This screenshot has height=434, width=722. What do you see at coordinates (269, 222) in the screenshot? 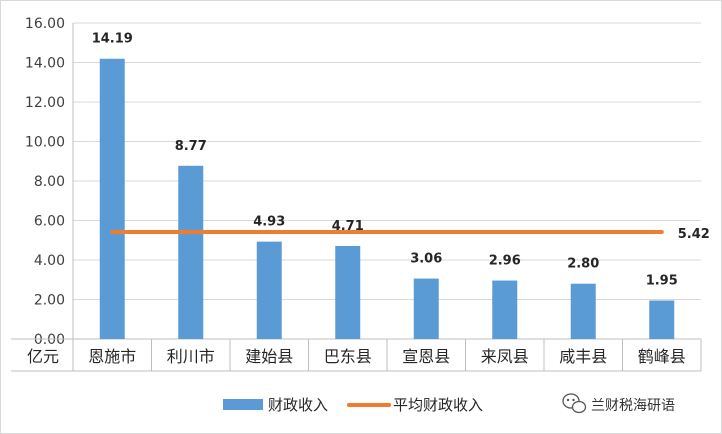
I see `bar-value-label: 4.93` at bounding box center [269, 222].